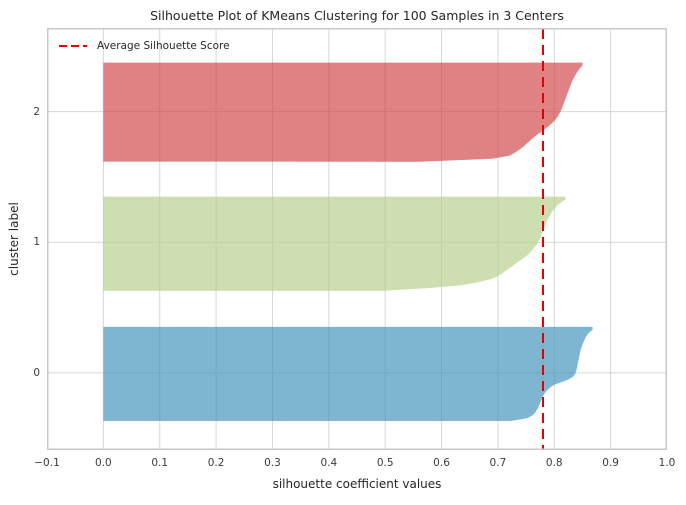  Describe the element at coordinates (329, 463) in the screenshot. I see `x-tick-label: 0.4` at that location.